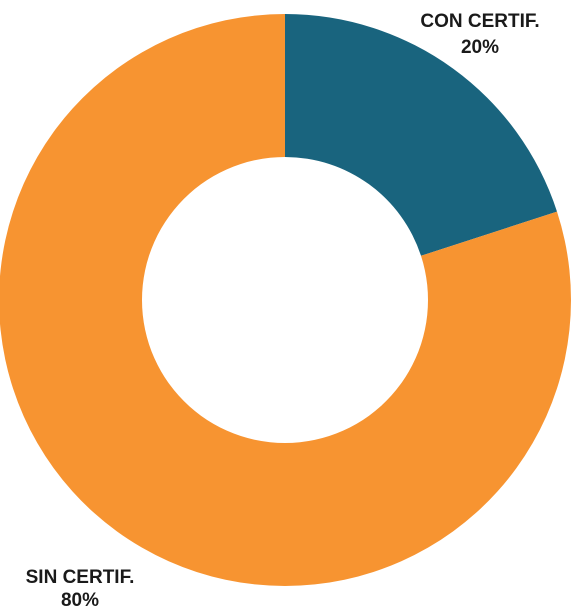  Describe the element at coordinates (80, 577) in the screenshot. I see `label-sin-certif: SIN CERTIF.` at that location.